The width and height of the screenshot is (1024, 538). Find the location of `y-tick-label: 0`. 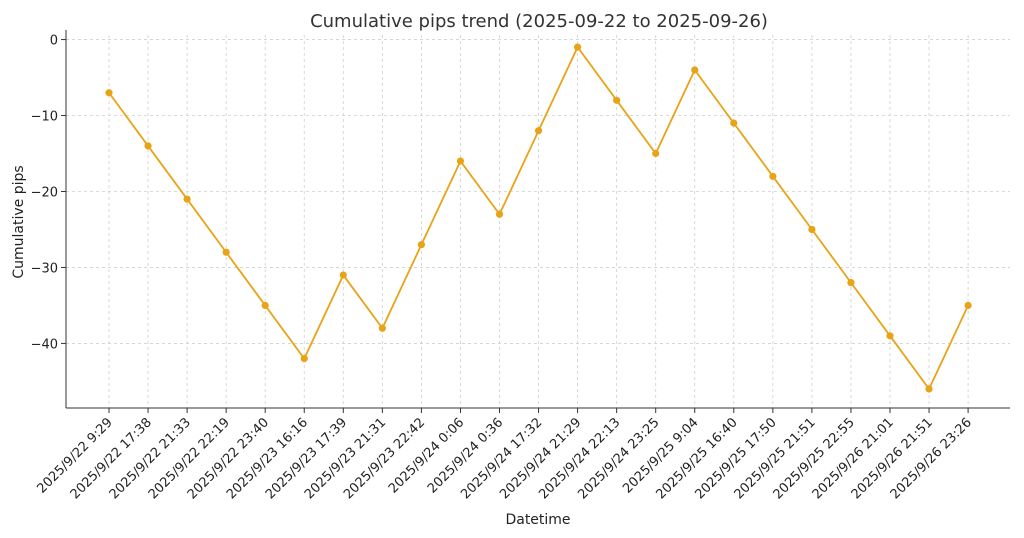

y-tick-label: 0 is located at coordinates (54, 41).